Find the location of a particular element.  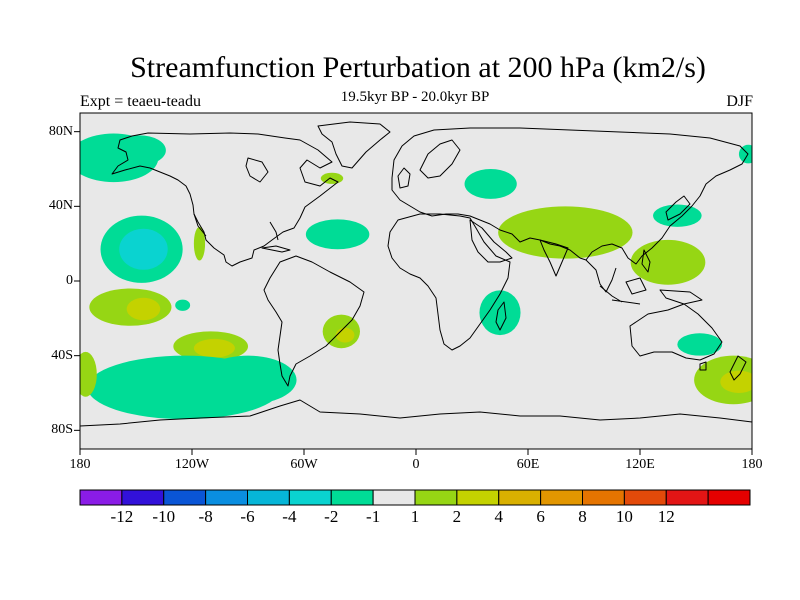

colorbar-label: 6 is located at coordinates (540, 516).